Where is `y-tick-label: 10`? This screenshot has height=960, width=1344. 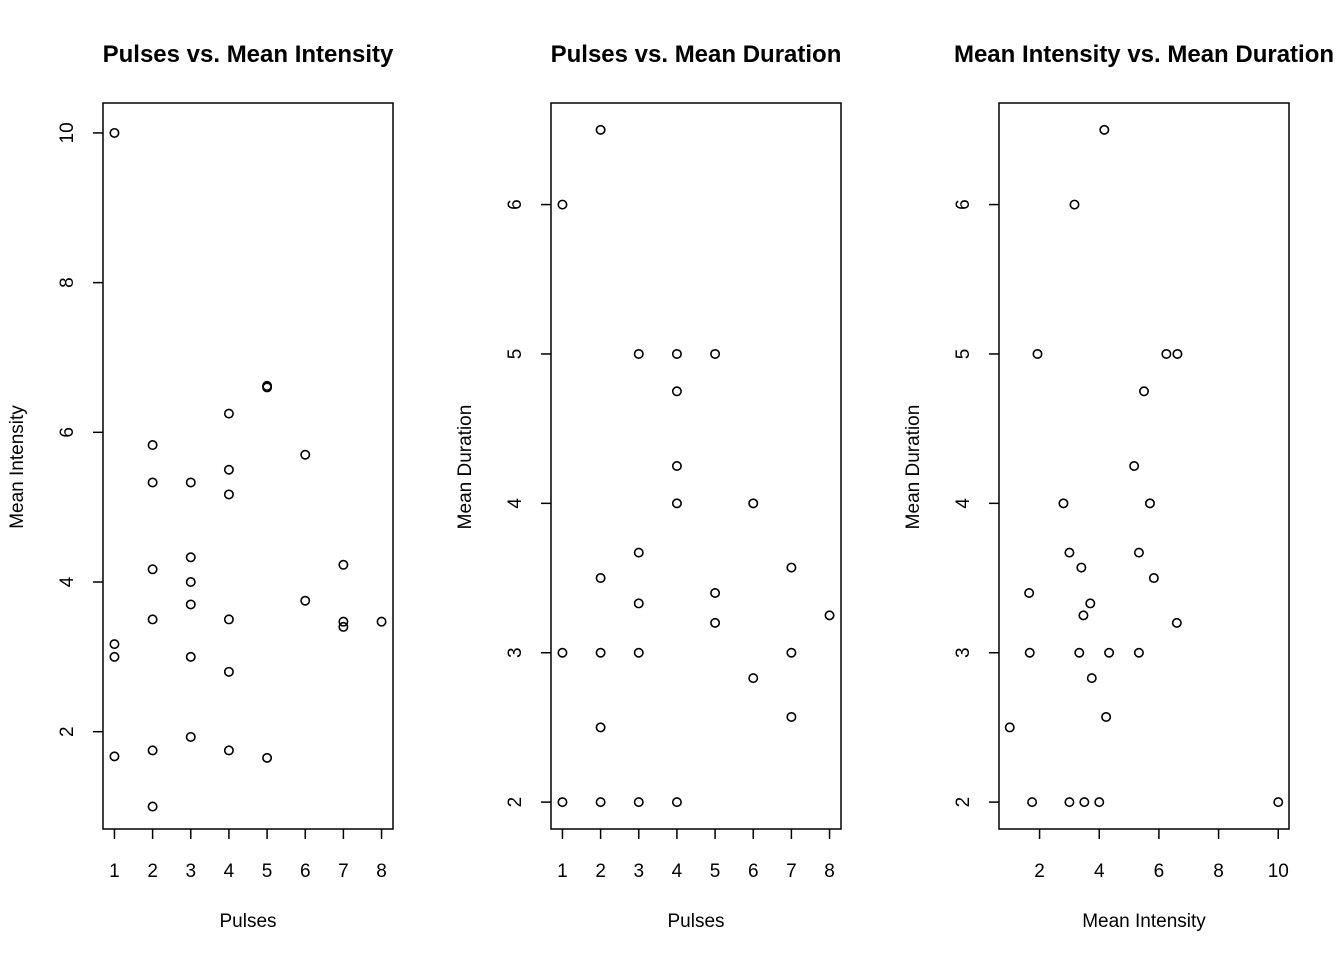 y-tick-label: 10 is located at coordinates (67, 132).